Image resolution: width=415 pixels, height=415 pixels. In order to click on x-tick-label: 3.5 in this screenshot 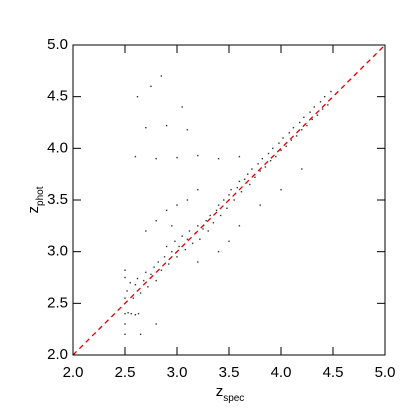, I will do `click(229, 372)`.